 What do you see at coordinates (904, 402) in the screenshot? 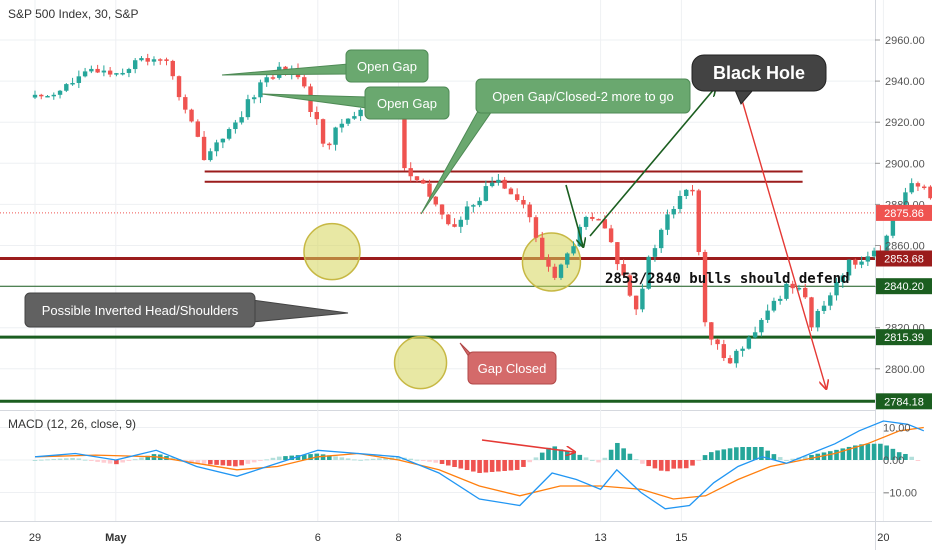
I see `price-label-text: 2784.18` at bounding box center [904, 402].